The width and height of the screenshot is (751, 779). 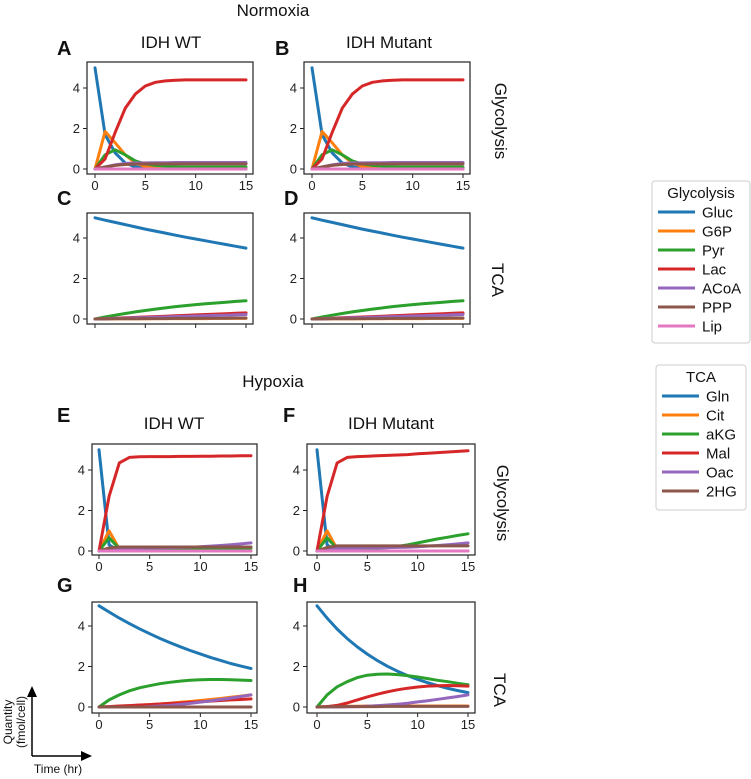 I want to click on axis-key-x-arrowhead, so click(x=86, y=756).